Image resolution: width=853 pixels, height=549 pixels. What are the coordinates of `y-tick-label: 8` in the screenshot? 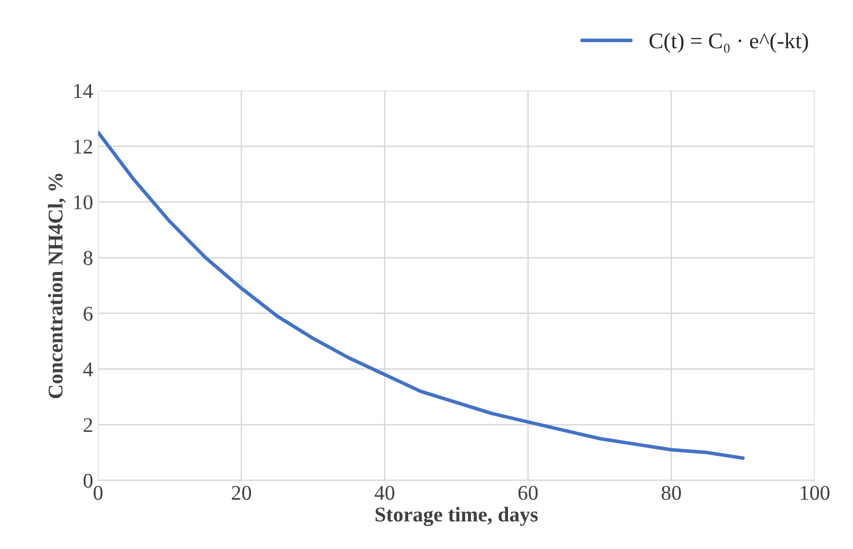 It's located at (88, 258).